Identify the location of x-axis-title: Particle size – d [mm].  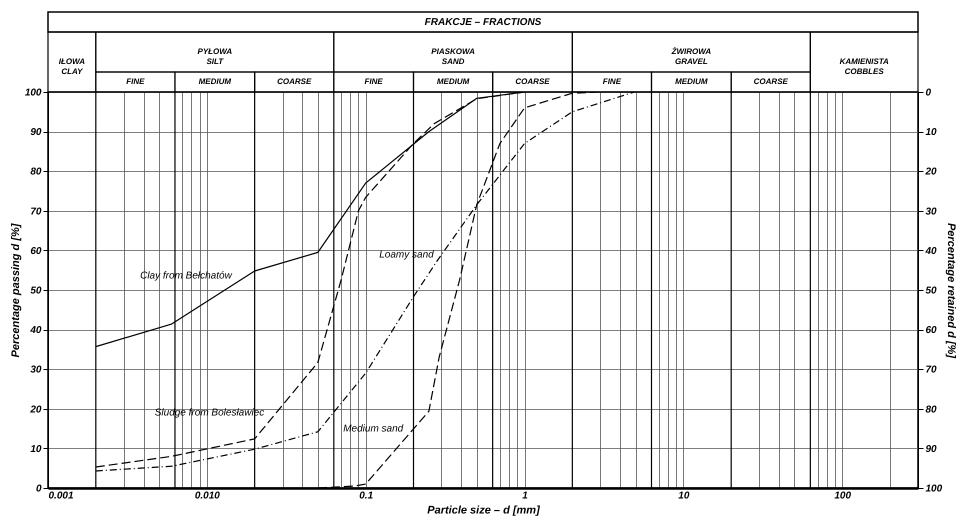
(483, 510).